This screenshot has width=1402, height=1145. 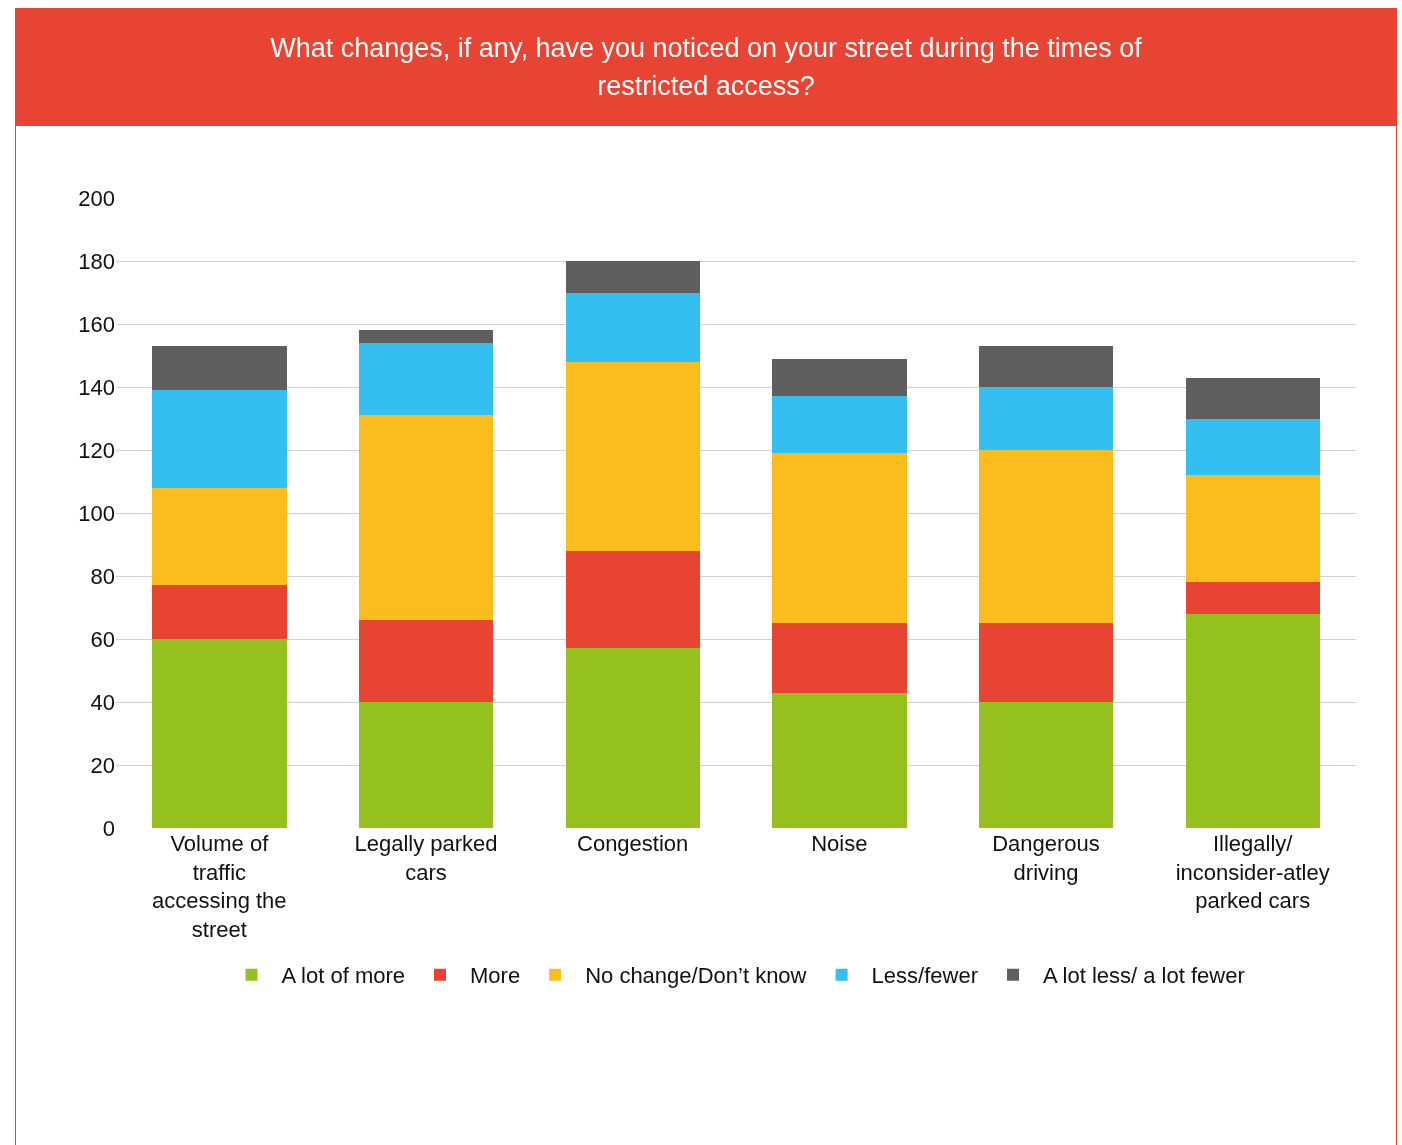 I want to click on y-tick-label: 120, so click(x=96, y=450).